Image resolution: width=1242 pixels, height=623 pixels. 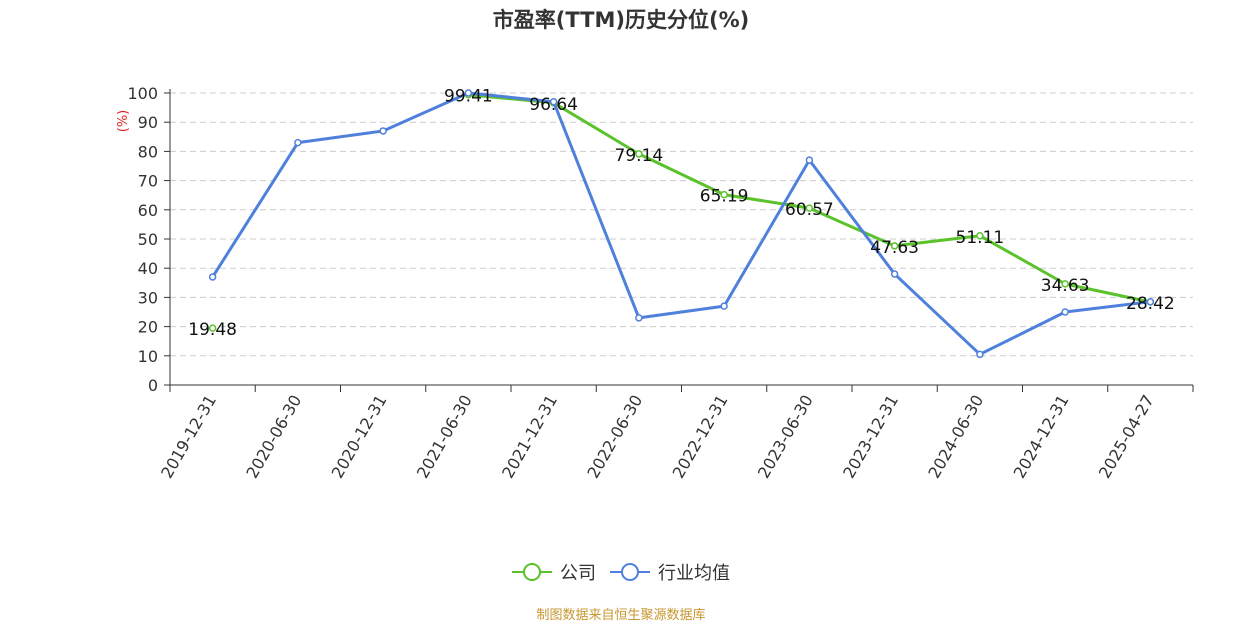 I want to click on x-tick-label: 2024-12-31, so click(x=1041, y=437).